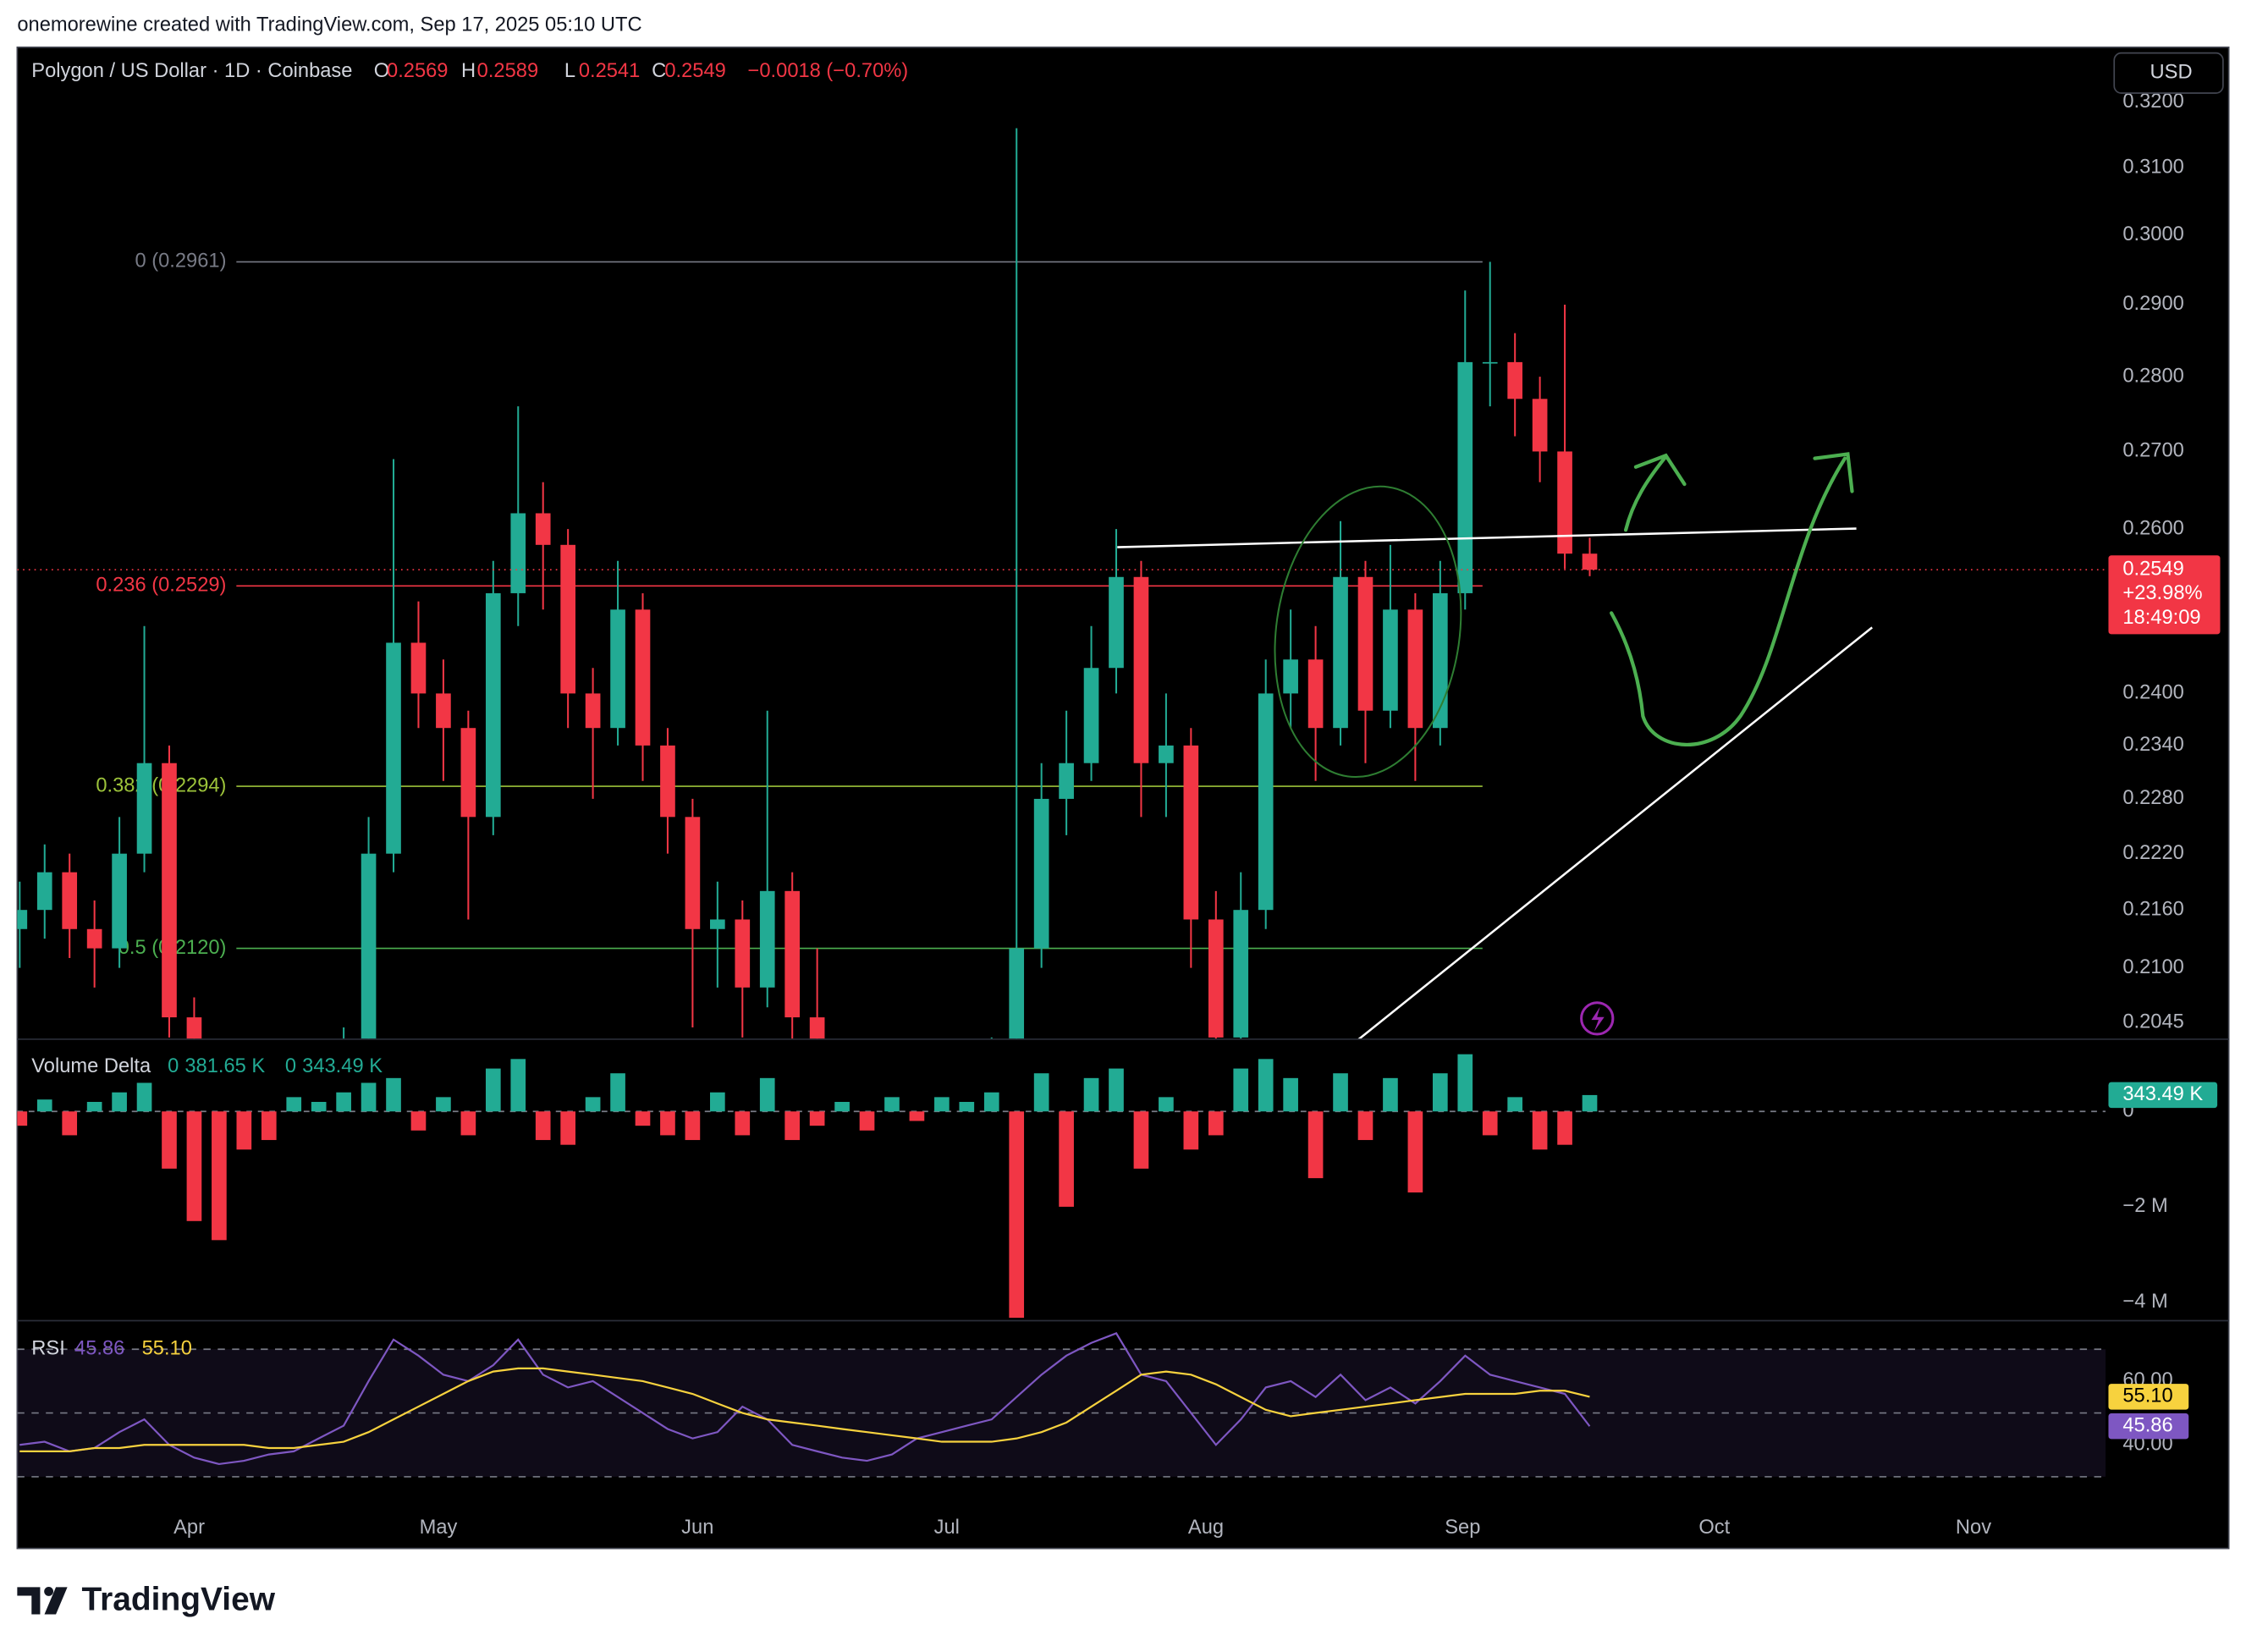 This screenshot has width=2246, height=1652. I want to click on symbol-title: Polygon / US Dollar · 1D · Coinbase, so click(191, 71).